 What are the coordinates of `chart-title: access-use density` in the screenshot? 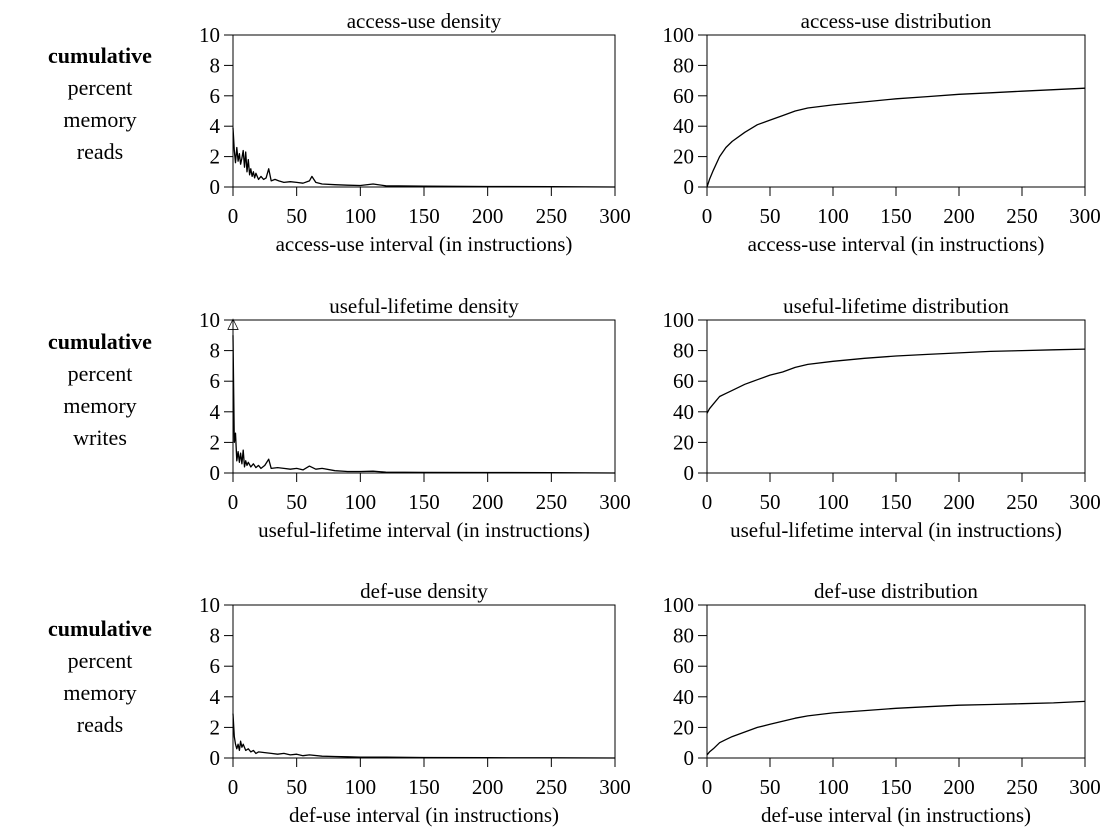 It's located at (424, 21).